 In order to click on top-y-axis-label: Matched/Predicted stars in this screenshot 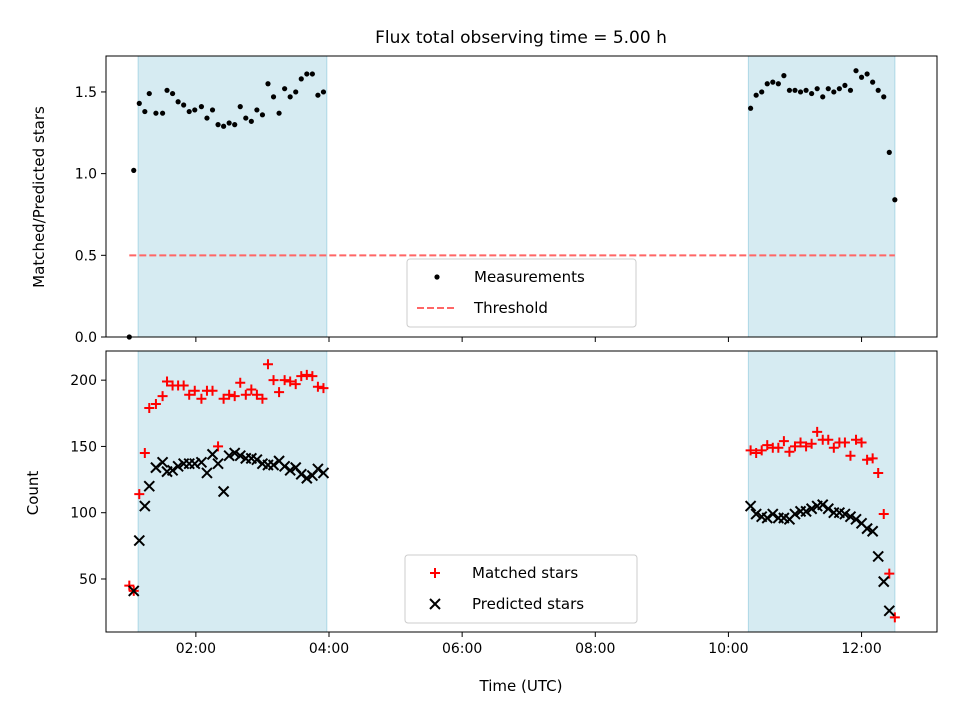, I will do `click(39, 197)`.